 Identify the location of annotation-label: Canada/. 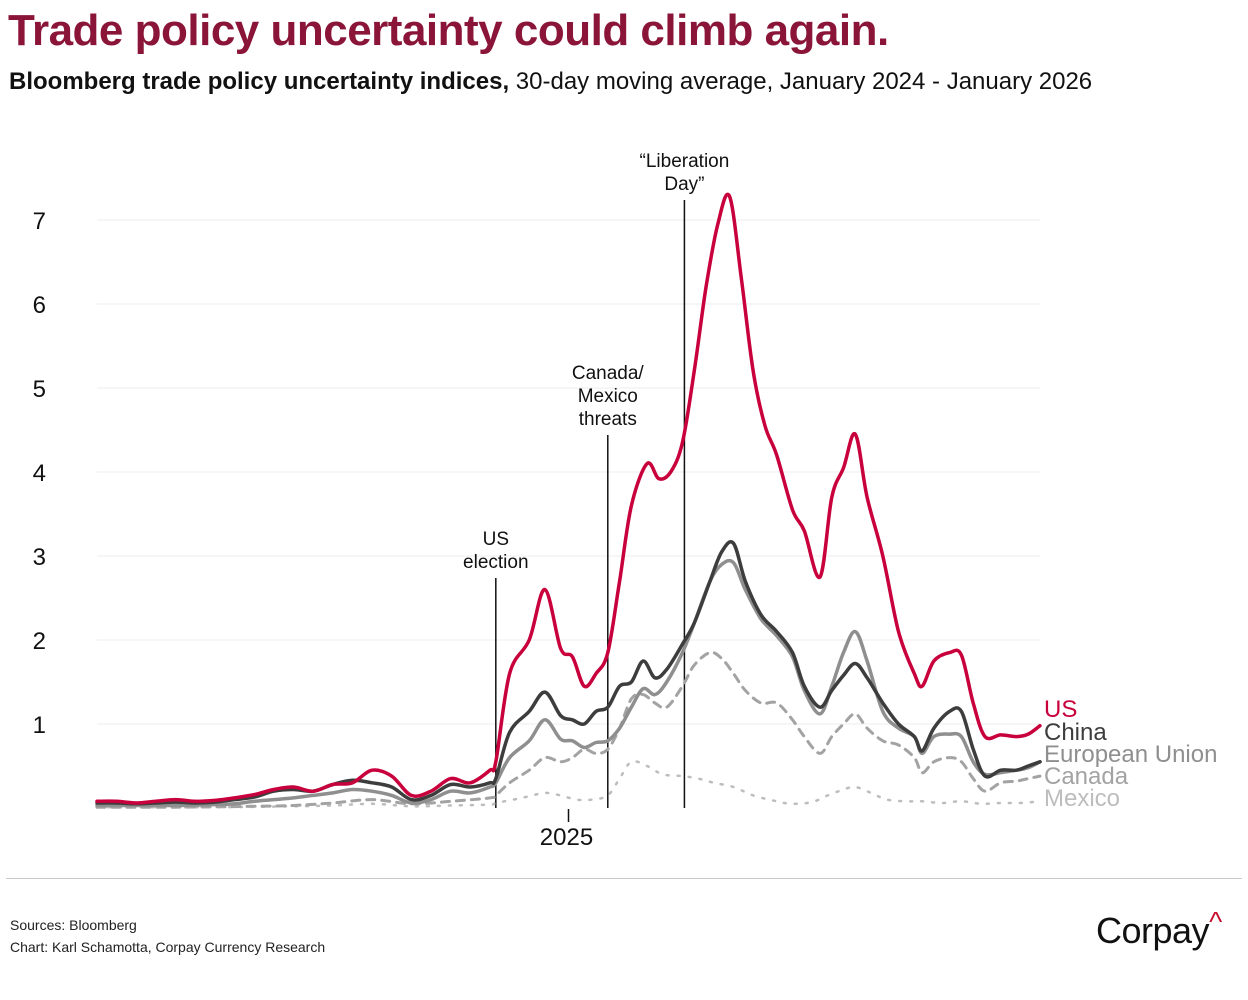
(608, 373).